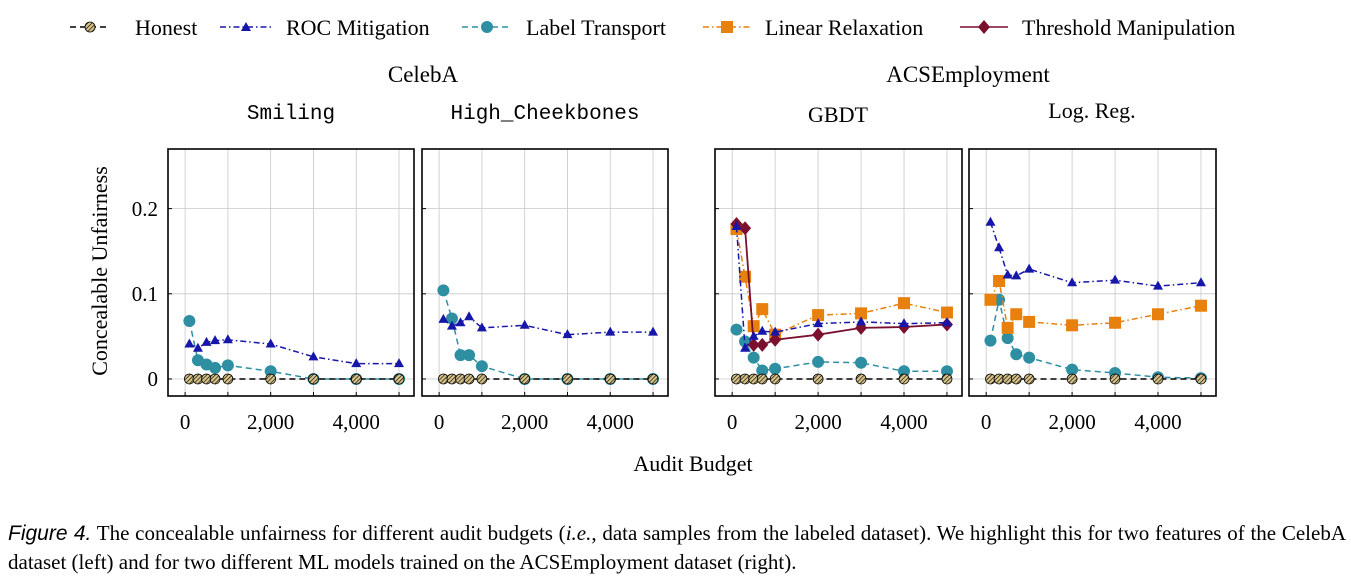  What do you see at coordinates (90, 27) in the screenshot?
I see `legend-marker-honest` at bounding box center [90, 27].